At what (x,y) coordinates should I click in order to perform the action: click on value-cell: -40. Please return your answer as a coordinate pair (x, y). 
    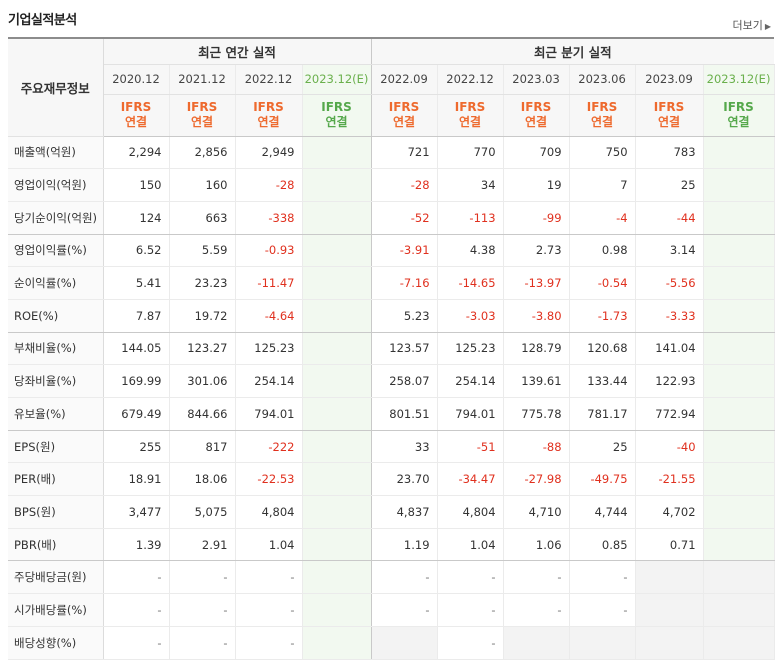
    Looking at the image, I should click on (669, 447).